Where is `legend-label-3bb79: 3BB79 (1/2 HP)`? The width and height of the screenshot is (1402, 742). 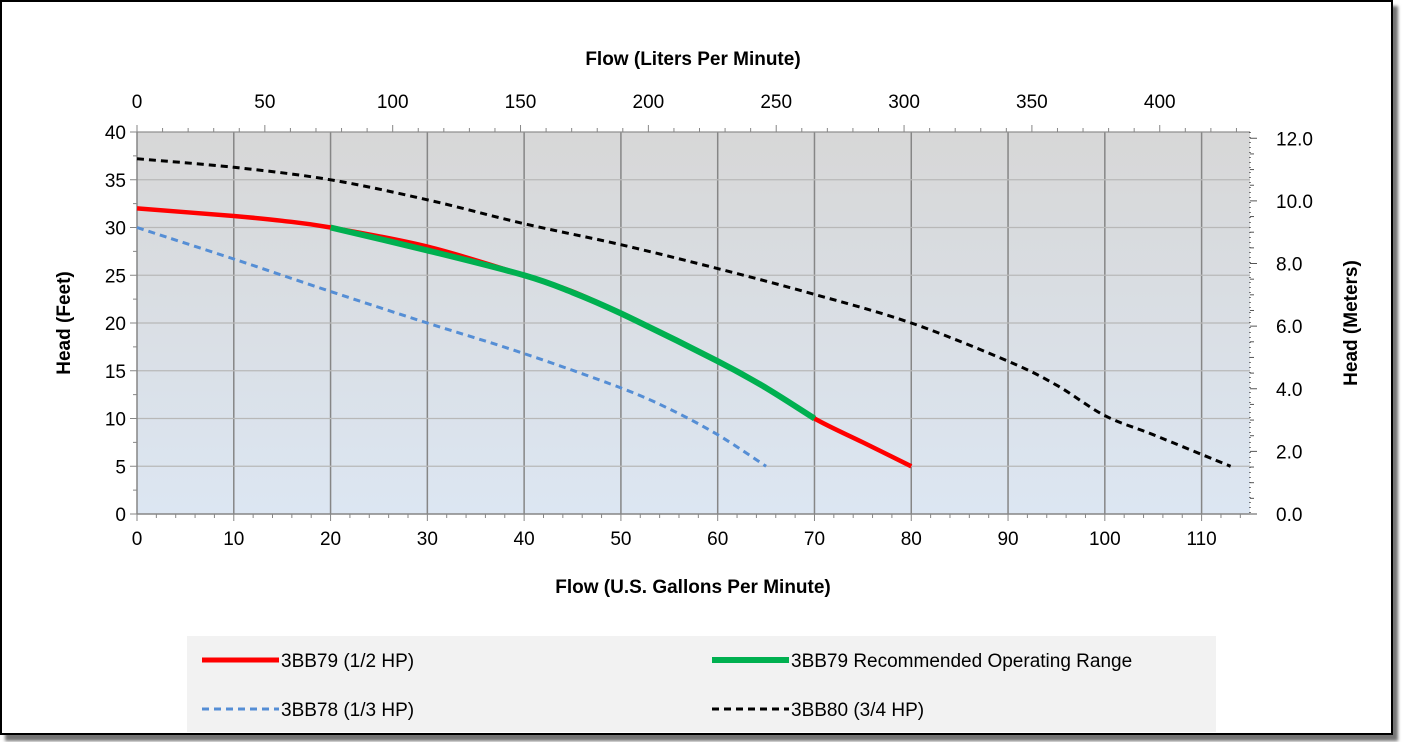
legend-label-3bb79: 3BB79 (1/2 HP) is located at coordinates (347, 661).